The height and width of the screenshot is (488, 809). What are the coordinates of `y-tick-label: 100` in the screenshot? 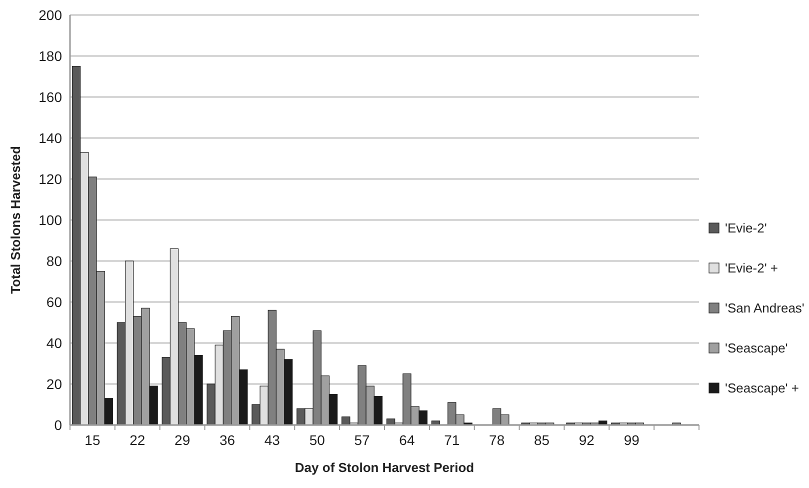 It's located at (50, 220).